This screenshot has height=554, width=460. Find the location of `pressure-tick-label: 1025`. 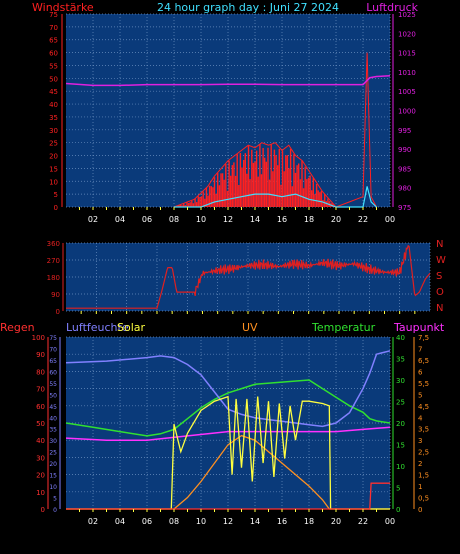

pressure-tick-label: 1025 is located at coordinates (407, 15).